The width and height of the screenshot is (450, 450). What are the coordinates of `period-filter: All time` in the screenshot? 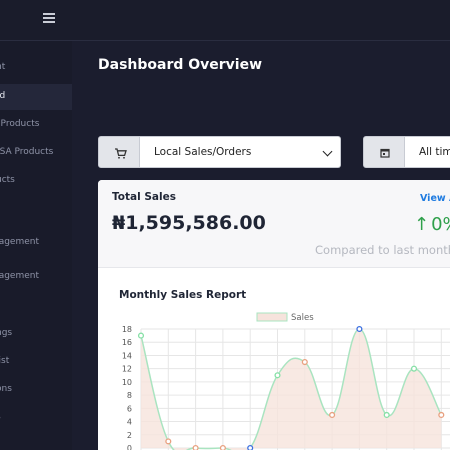 It's located at (406, 152).